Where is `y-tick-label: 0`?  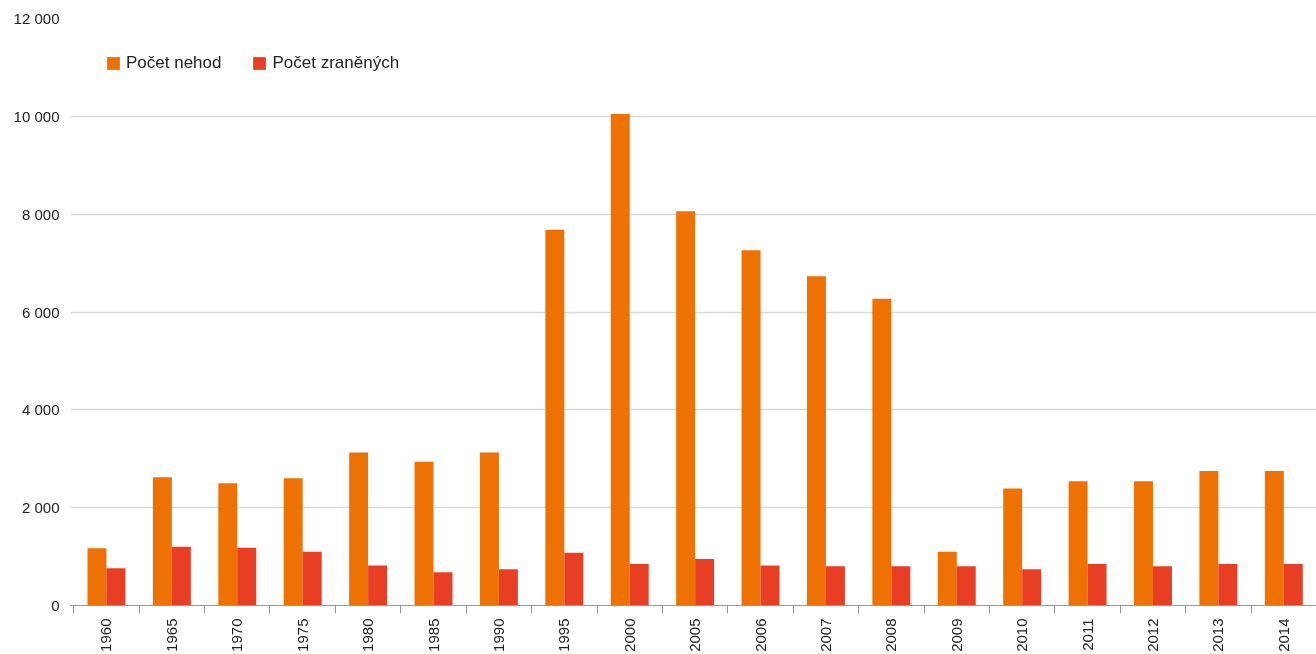
y-tick-label: 0 is located at coordinates (55, 605).